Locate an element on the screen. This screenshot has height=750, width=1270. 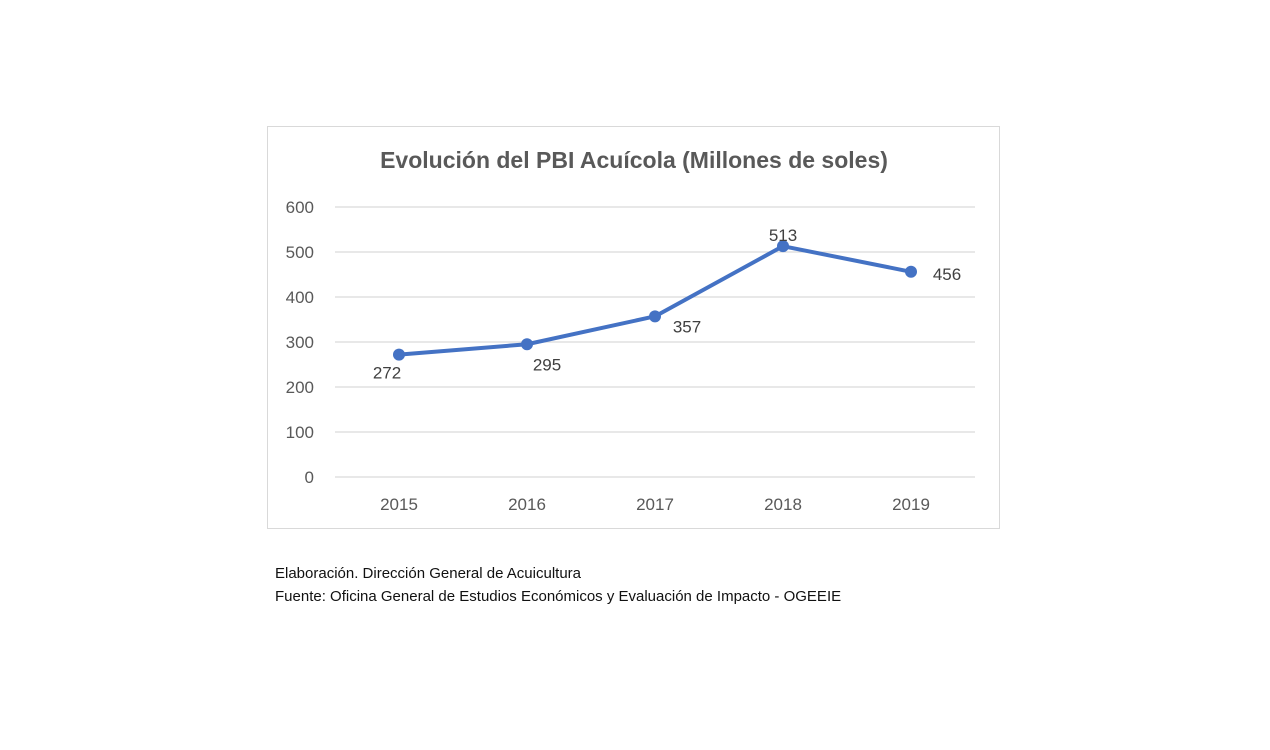
y-tick-label: 0 is located at coordinates (309, 477).